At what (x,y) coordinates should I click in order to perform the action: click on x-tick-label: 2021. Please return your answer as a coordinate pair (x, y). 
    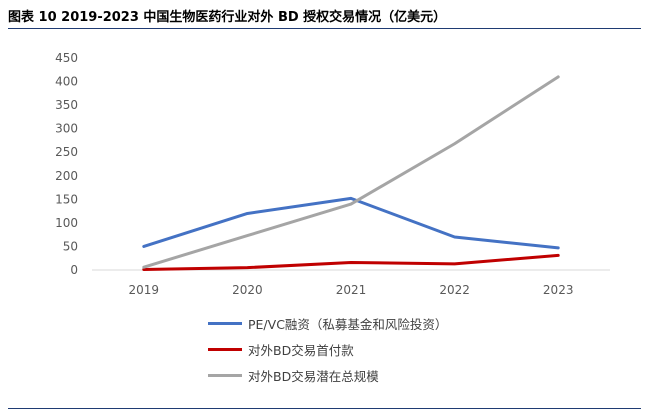
    Looking at the image, I should click on (351, 290).